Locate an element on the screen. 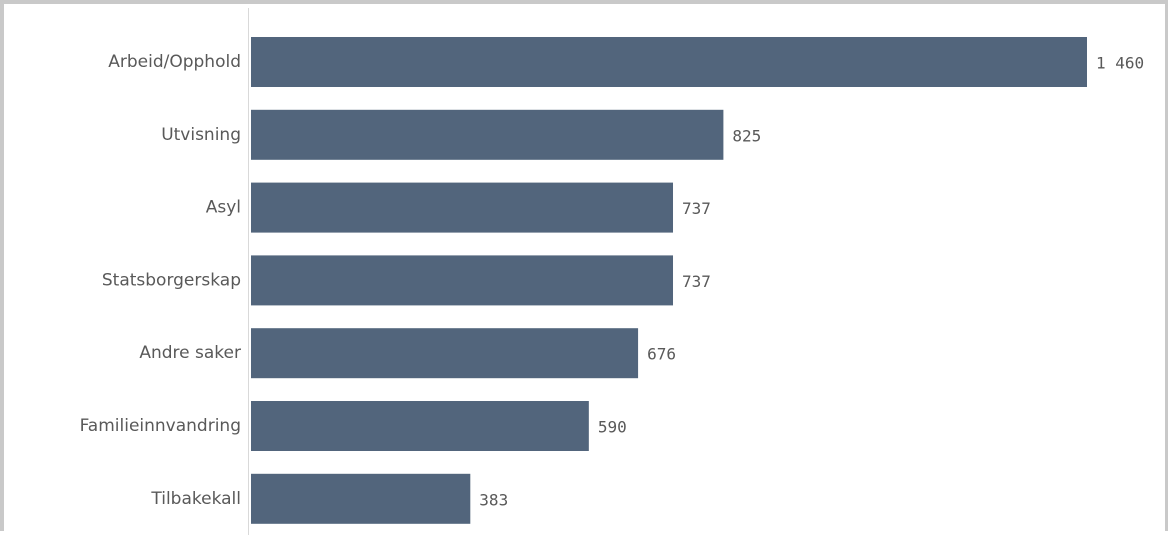 This screenshot has width=1168, height=535. value-label-2: 737 is located at coordinates (696, 208).